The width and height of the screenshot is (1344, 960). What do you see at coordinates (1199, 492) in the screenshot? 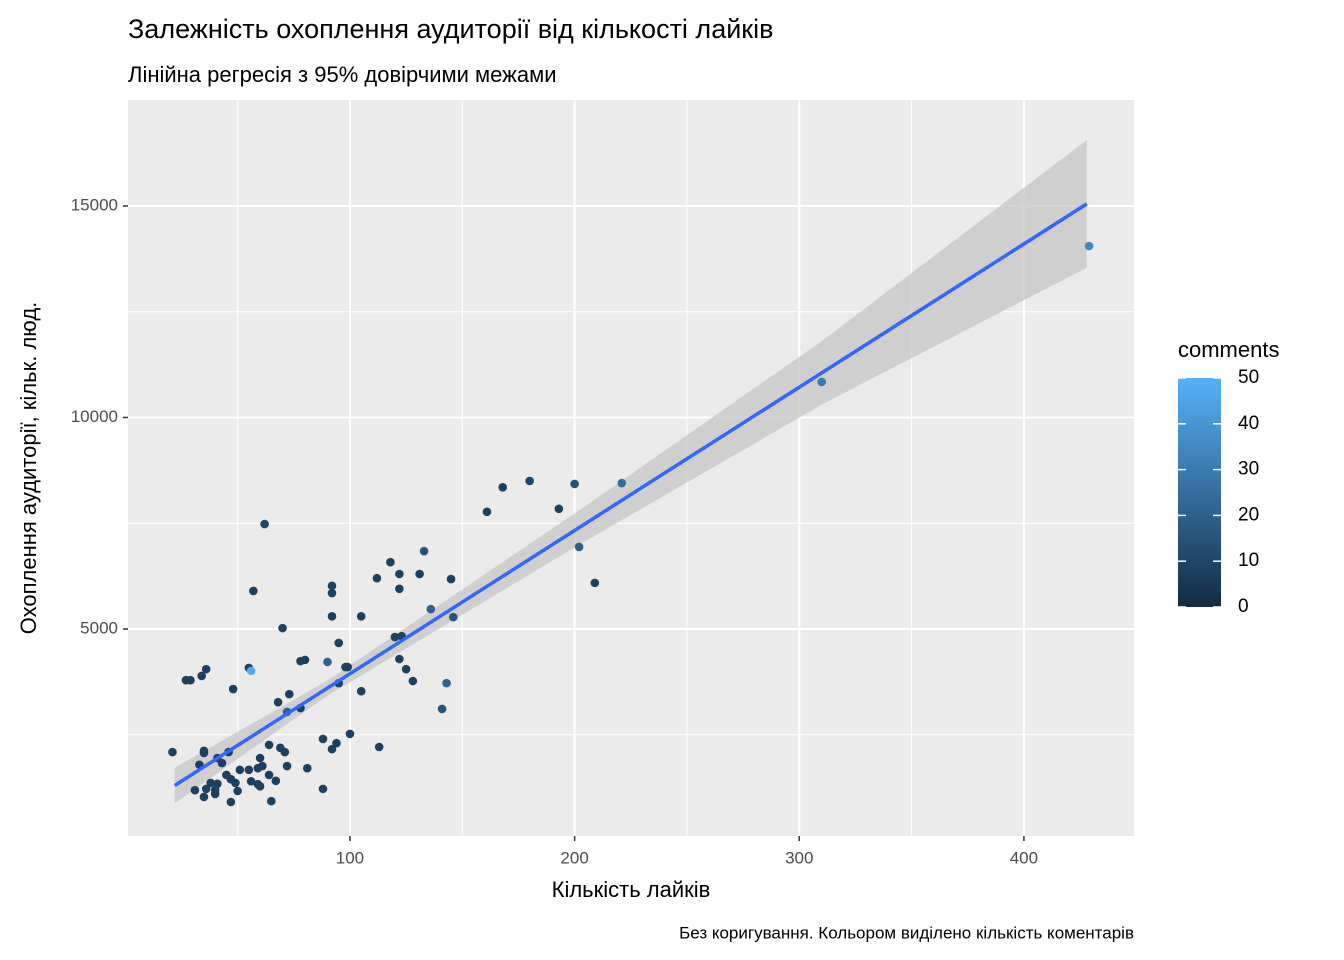
I see `color-bar` at bounding box center [1199, 492].